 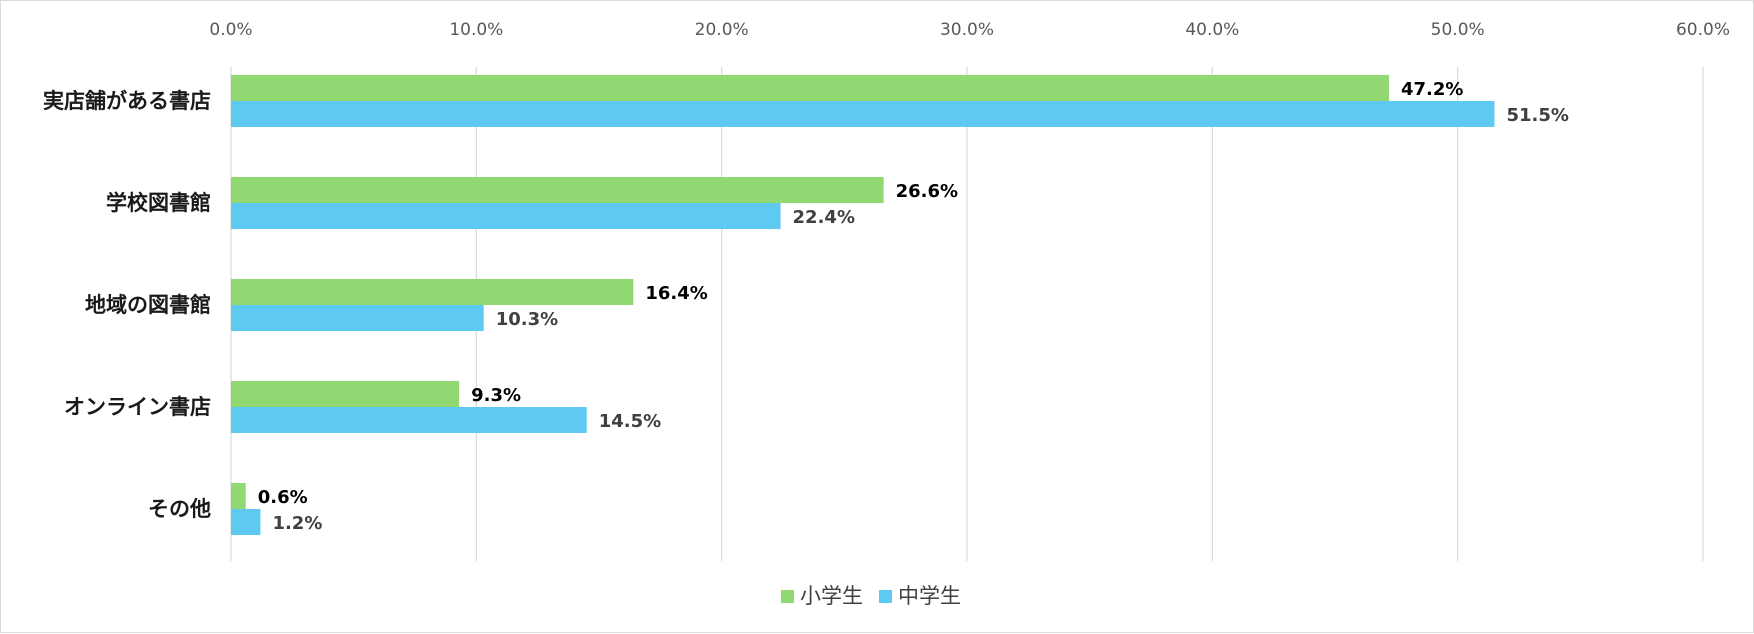 I want to click on x-tick-label: 20.0%, so click(x=722, y=30).